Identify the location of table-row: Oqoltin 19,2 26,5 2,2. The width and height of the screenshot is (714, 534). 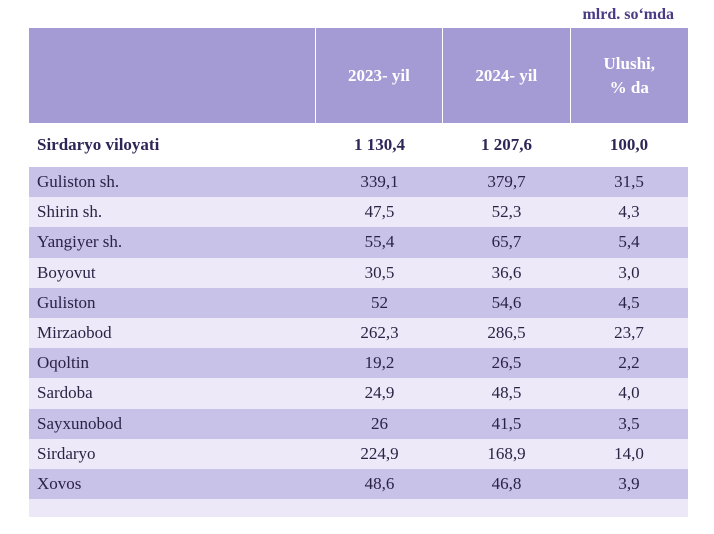
(358, 363).